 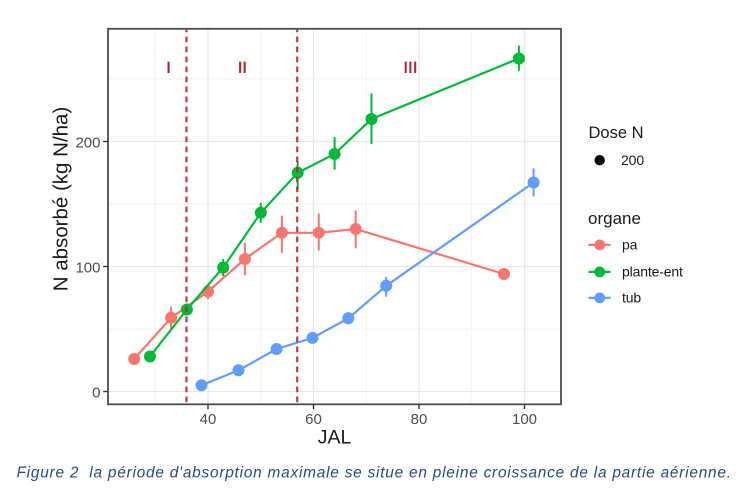 What do you see at coordinates (419, 419) in the screenshot?
I see `svg-text: 80` at bounding box center [419, 419].